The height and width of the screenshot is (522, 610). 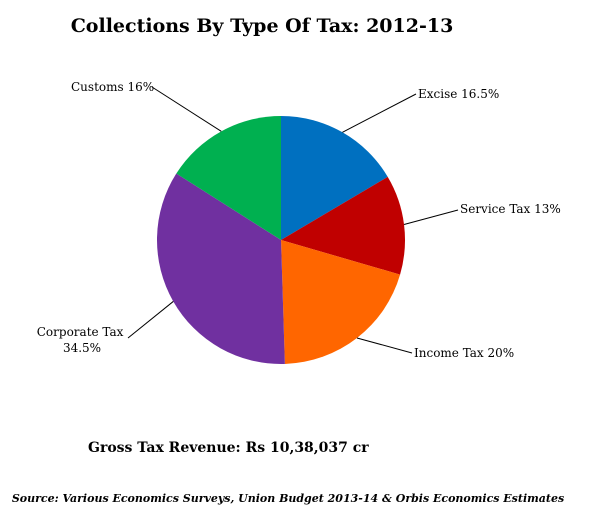 What do you see at coordinates (220, 269) in the screenshot?
I see `pie-slice-corporate-tax` at bounding box center [220, 269].